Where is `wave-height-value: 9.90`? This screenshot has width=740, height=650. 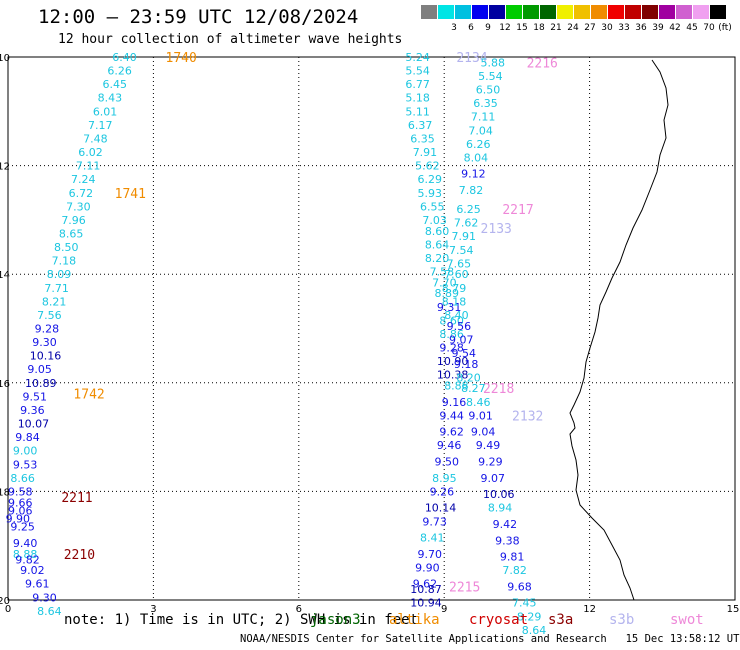
wave-height-value: 9.90 is located at coordinates (18, 519).